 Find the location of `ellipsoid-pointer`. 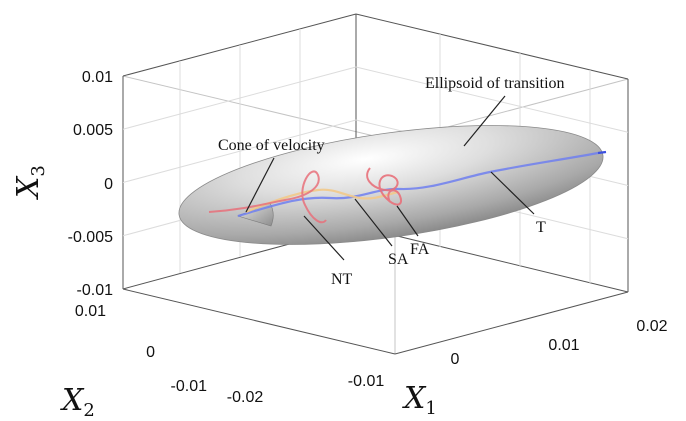

ellipsoid-pointer is located at coordinates (484, 121).